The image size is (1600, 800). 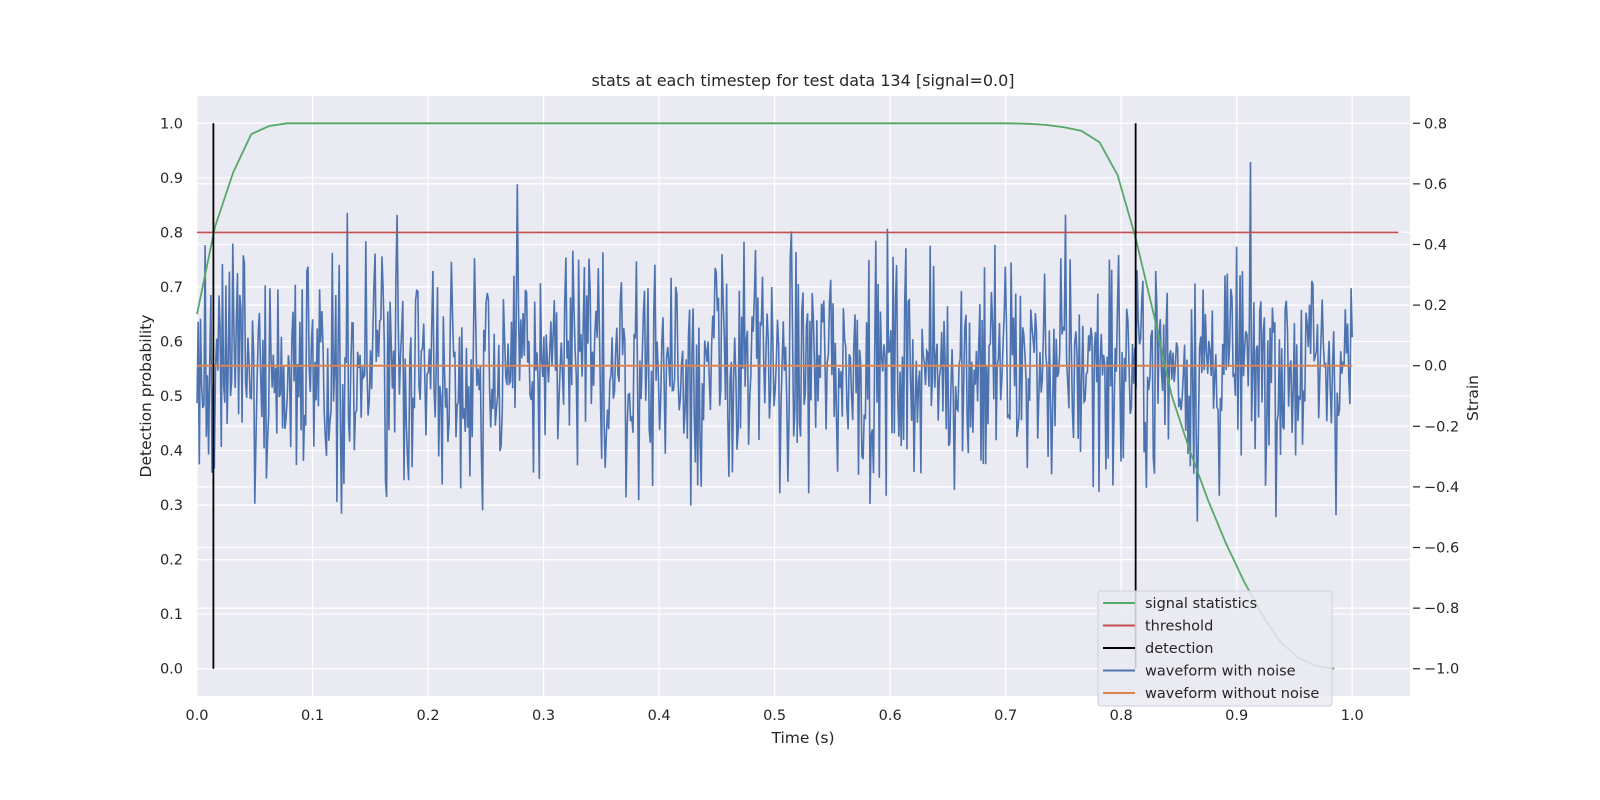 What do you see at coordinates (428, 716) in the screenshot?
I see `x-tick-label: 0.2` at bounding box center [428, 716].